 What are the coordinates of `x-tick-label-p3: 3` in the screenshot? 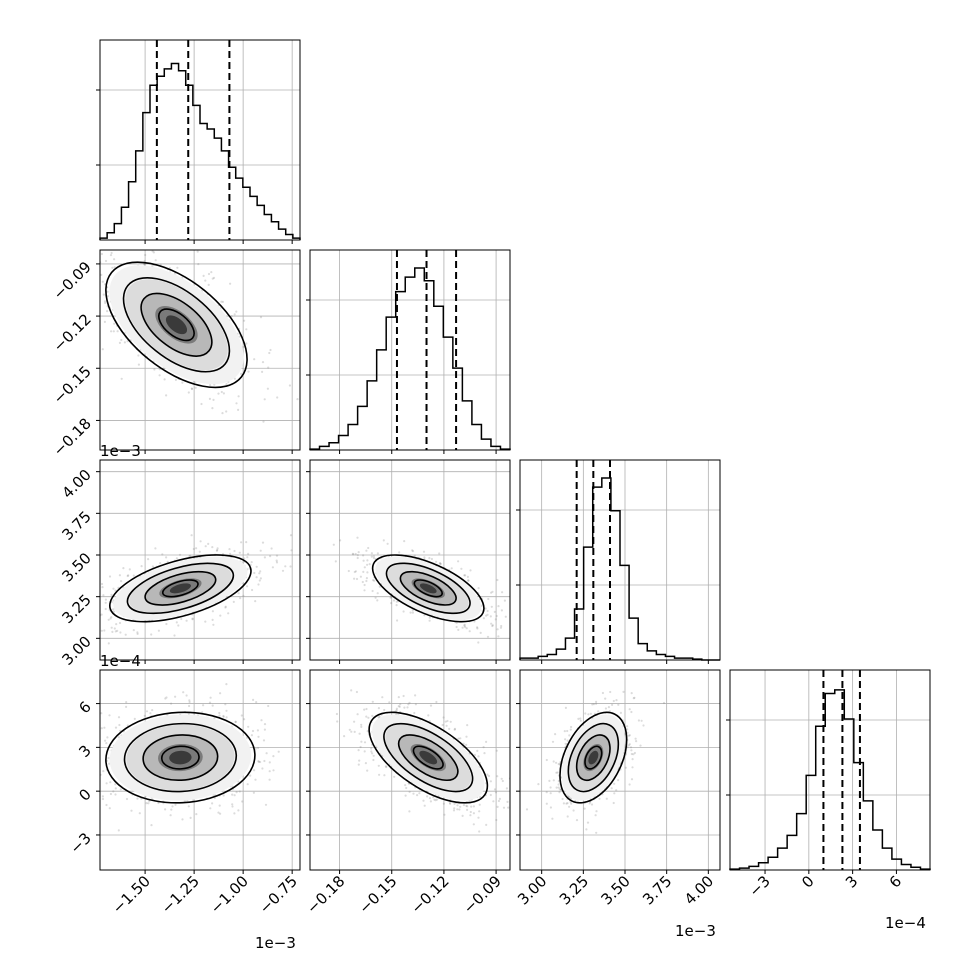 It's located at (851, 881).